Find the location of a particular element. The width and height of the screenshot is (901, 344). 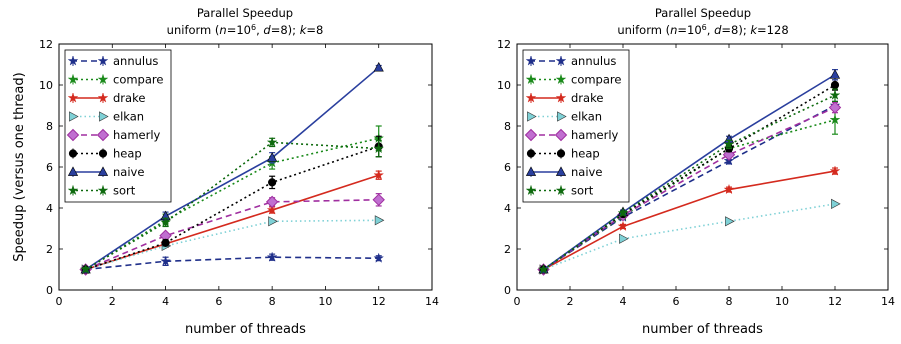

y-axis-label: Speedup (versus one thread) is located at coordinates (19, 166).